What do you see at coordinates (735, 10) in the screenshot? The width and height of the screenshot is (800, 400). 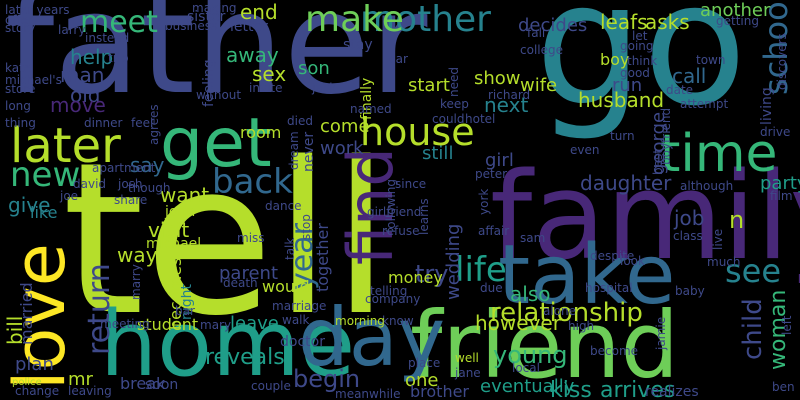 I see `cloud-word: another` at bounding box center [735, 10].